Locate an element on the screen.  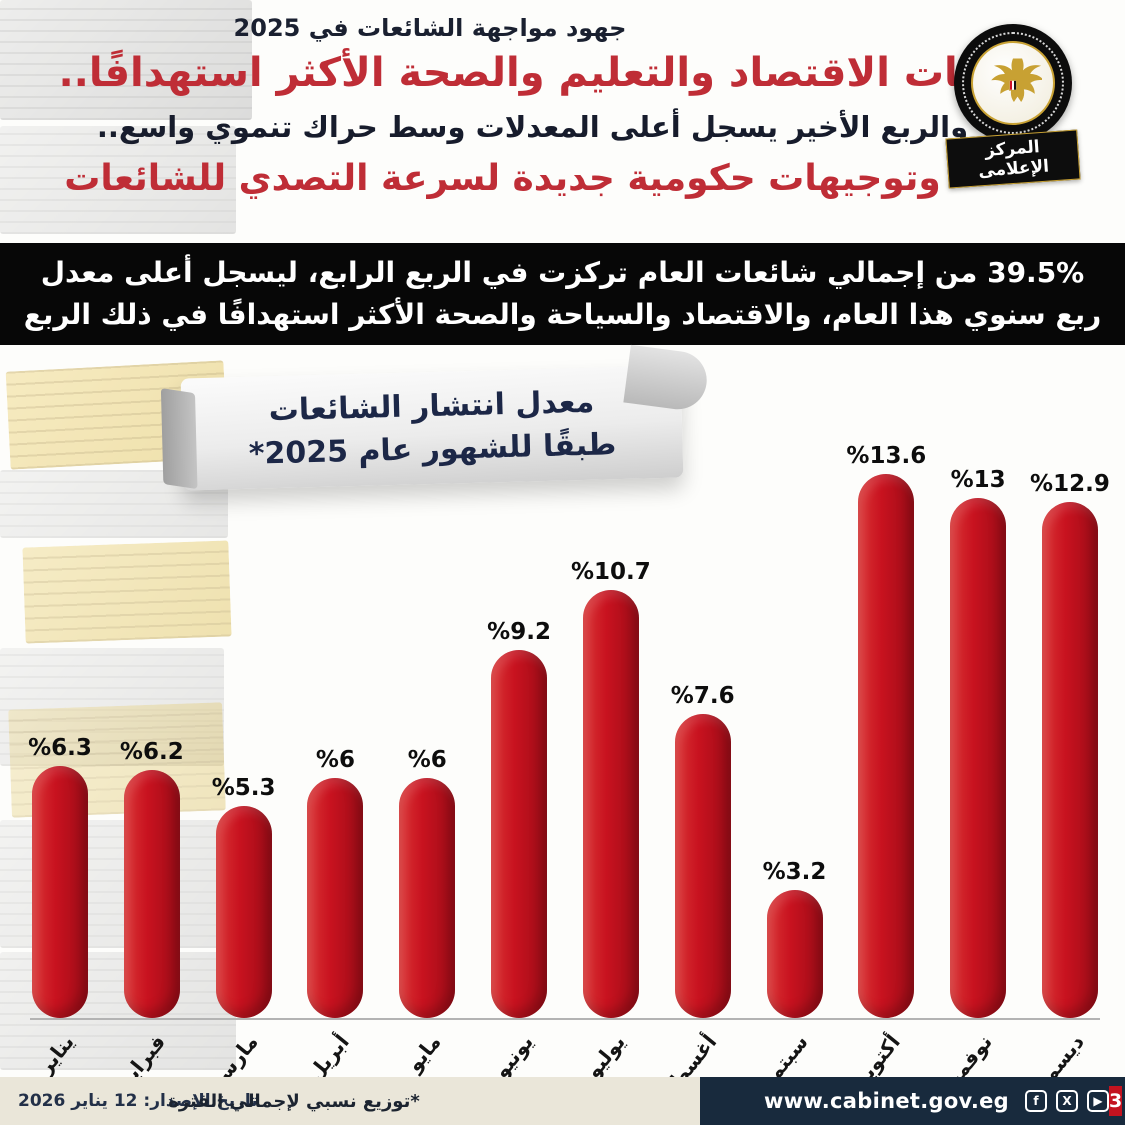
bar-value-label: %6.2 is located at coordinates (151, 752).